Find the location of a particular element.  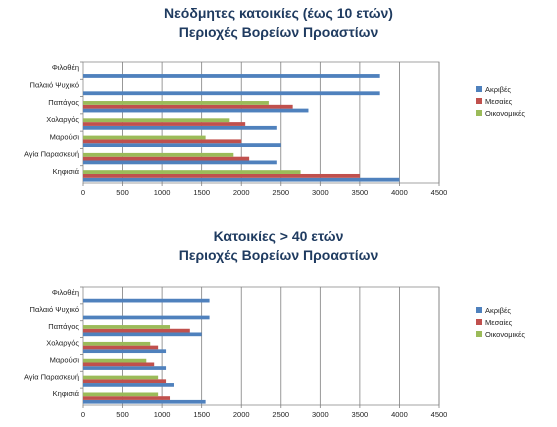

chart-title: Νεόδμητες κατοικίες (έως 10 ετών) is located at coordinates (278, 13).